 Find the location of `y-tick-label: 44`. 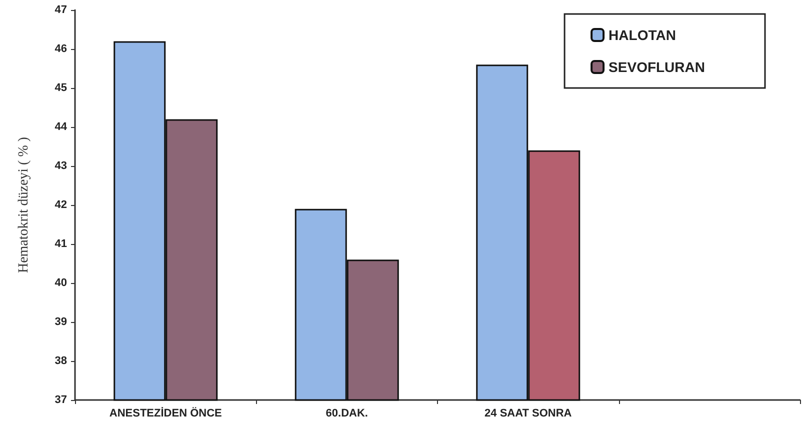

y-tick-label: 44 is located at coordinates (61, 127).